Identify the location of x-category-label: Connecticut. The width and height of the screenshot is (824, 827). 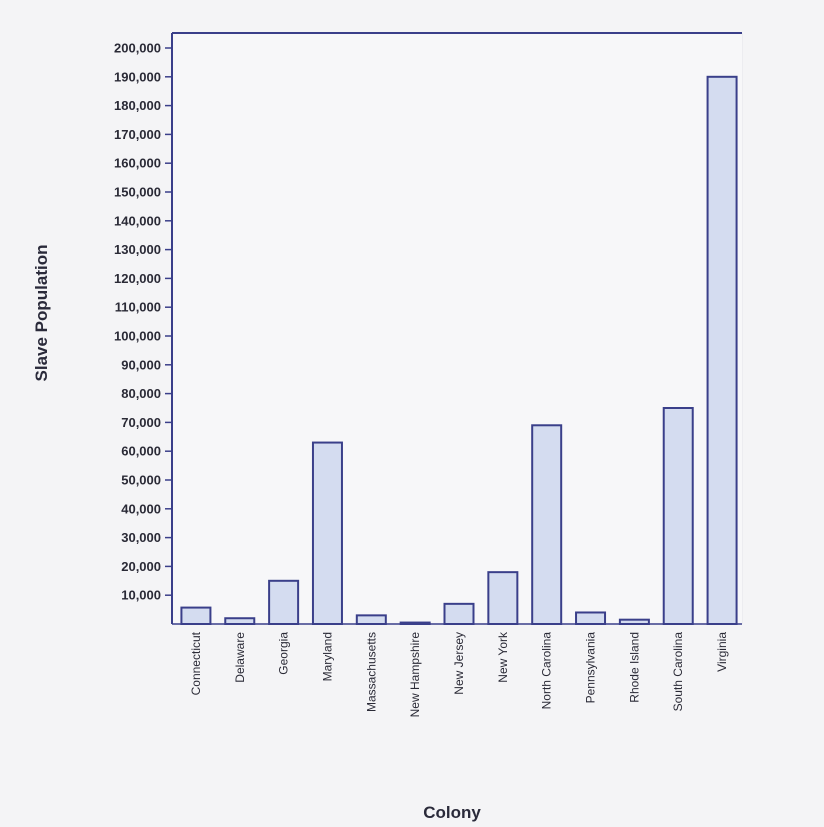
(196, 663).